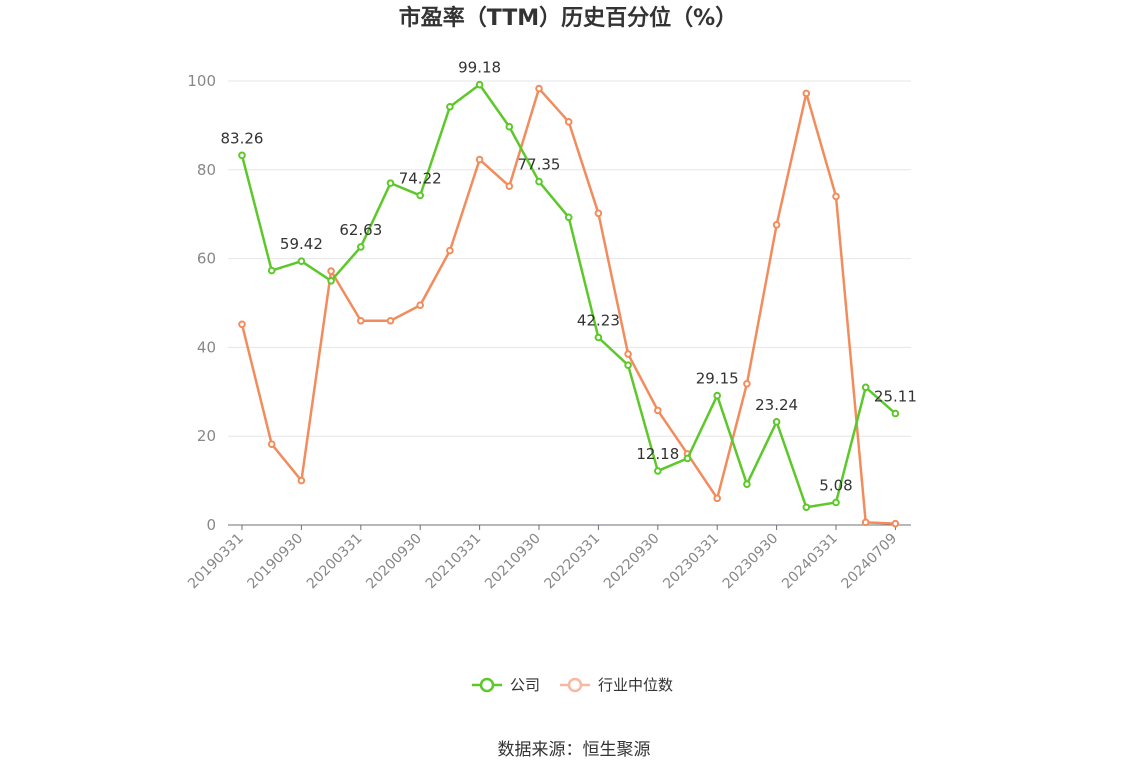  What do you see at coordinates (206, 347) in the screenshot?
I see `y-tick-label: 40` at bounding box center [206, 347].